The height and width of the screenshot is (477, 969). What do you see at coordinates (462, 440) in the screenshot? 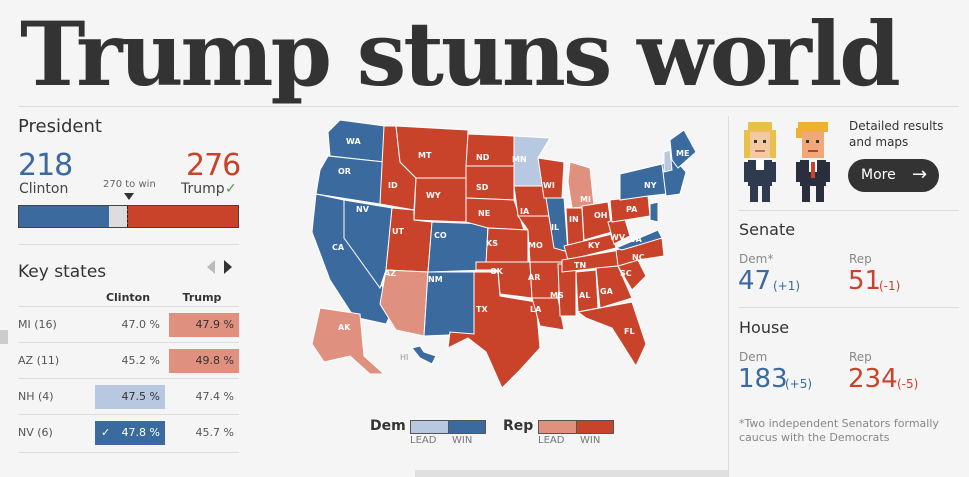
I see `legend-dem-win: WIN` at bounding box center [462, 440].